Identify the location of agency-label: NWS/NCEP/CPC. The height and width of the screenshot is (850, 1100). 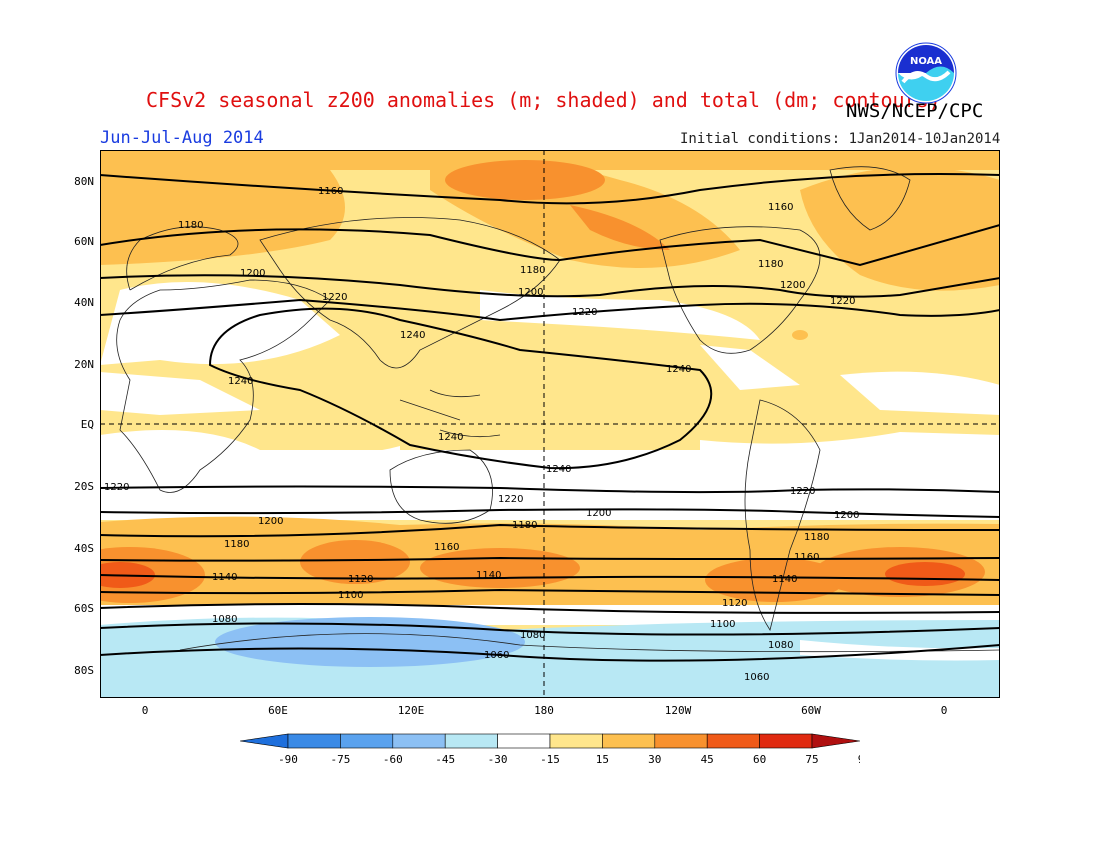
(915, 111).